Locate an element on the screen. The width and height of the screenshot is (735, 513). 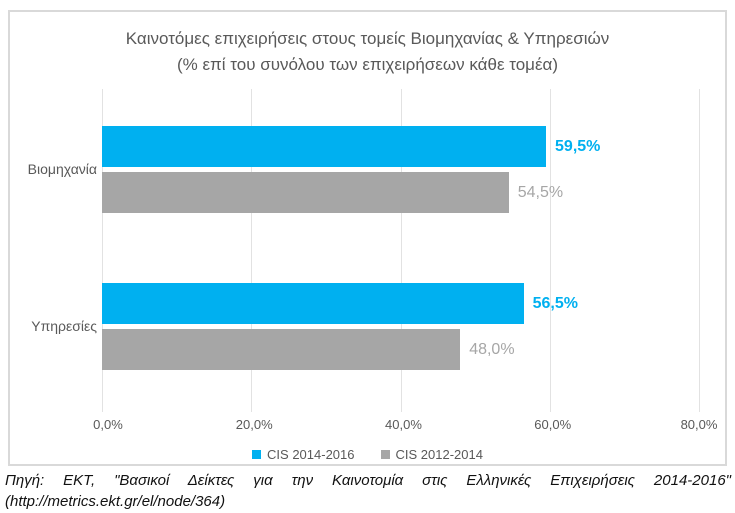
bar-row-services-cis2014-2016: 56,5% is located at coordinates (400, 303).